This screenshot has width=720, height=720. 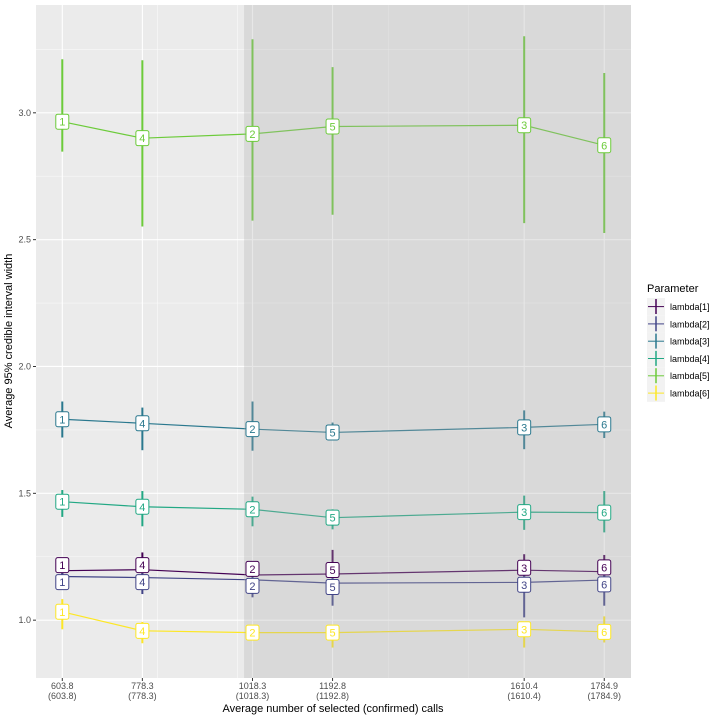 I want to click on y-tick-label: 1.5, so click(x=24, y=493).